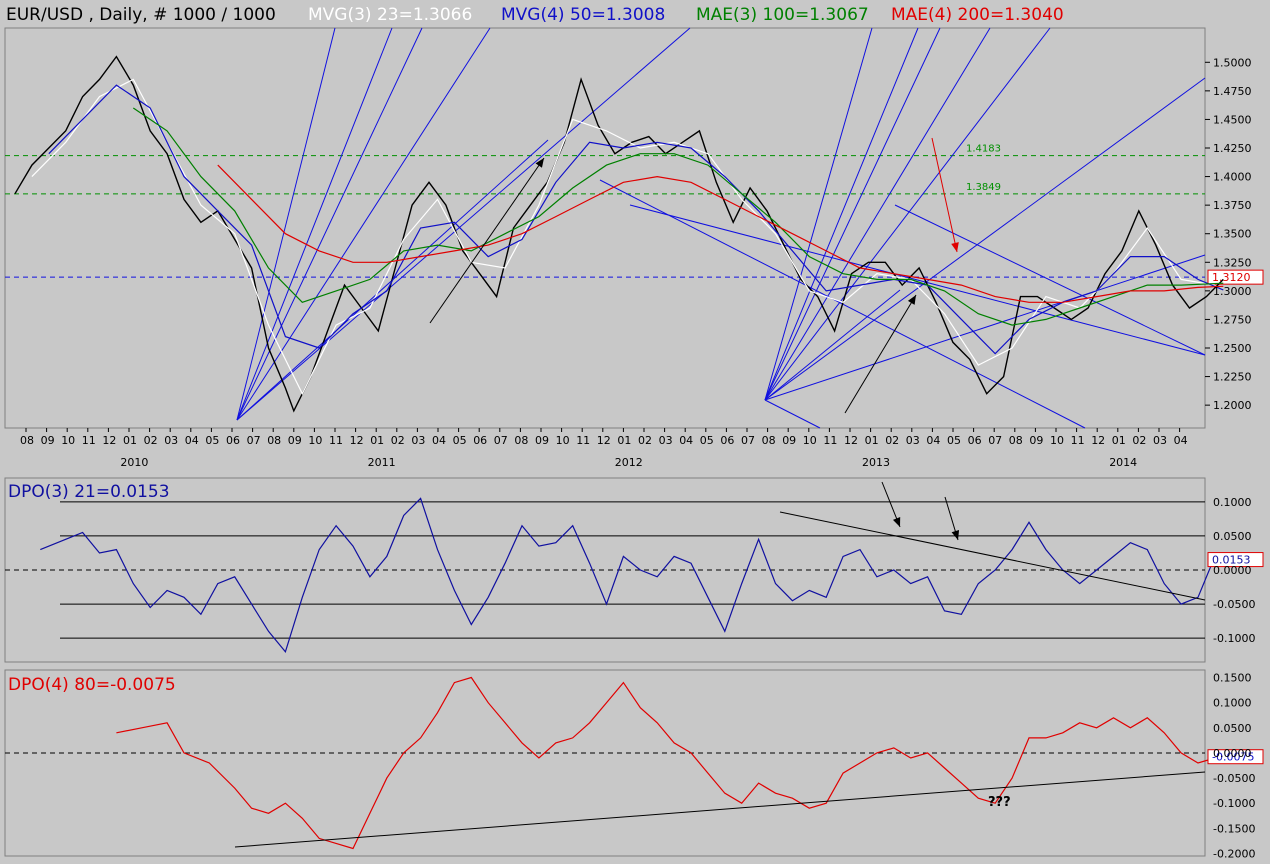 This screenshot has width=1270, height=864. What do you see at coordinates (1232, 348) in the screenshot?
I see `y-tick-label: 1.2500` at bounding box center [1232, 348].